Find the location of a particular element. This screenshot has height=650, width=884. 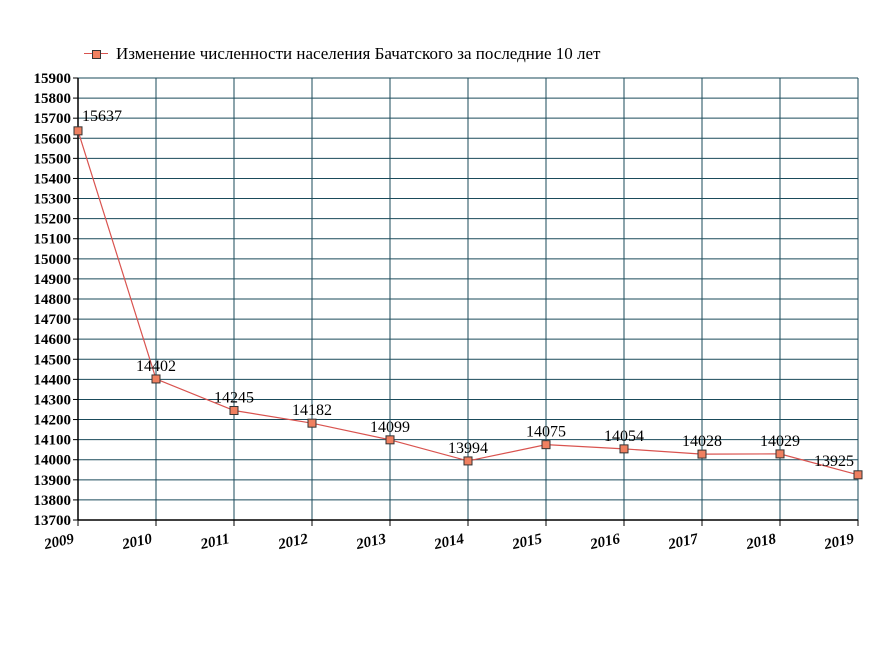

x-tick-label: 2011 is located at coordinates (214, 542).